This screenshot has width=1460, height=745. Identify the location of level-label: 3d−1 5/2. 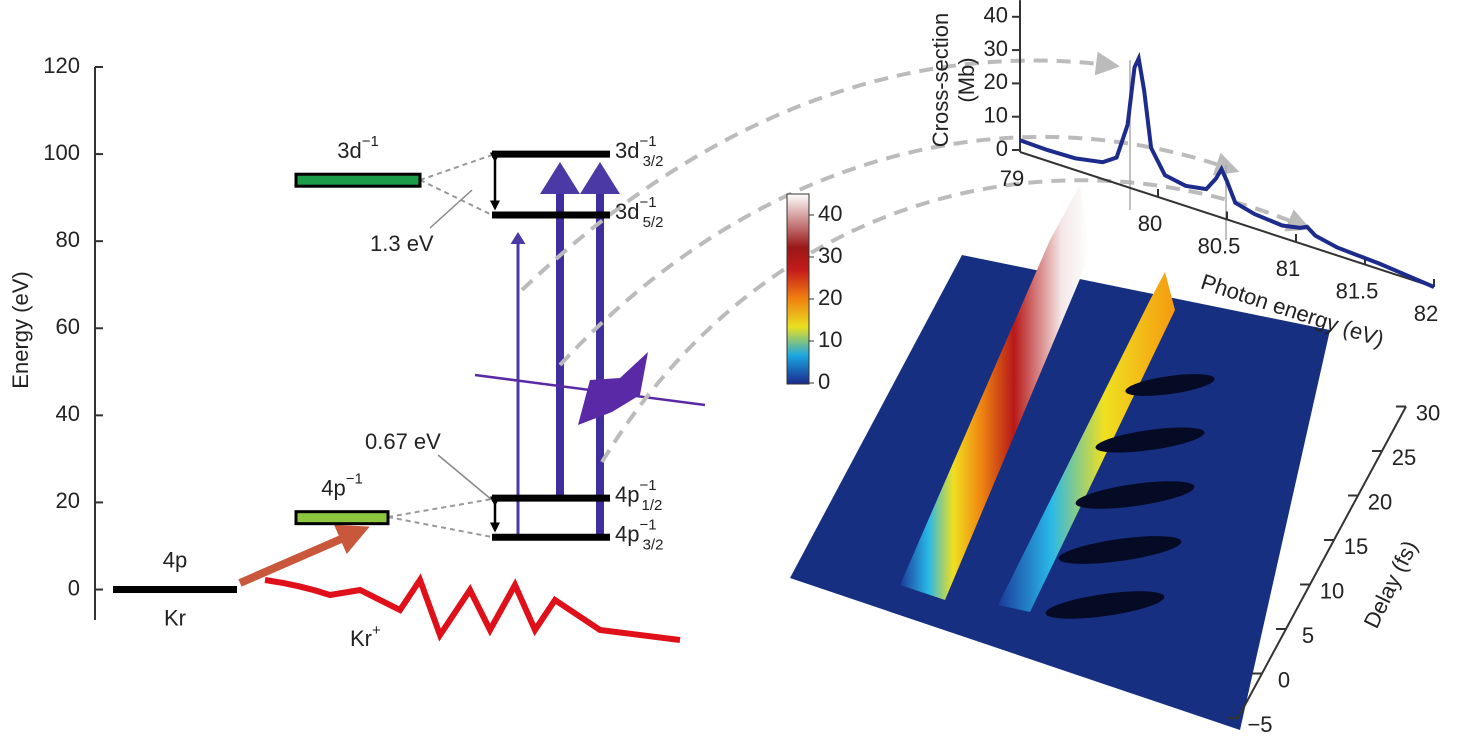
(639, 212).